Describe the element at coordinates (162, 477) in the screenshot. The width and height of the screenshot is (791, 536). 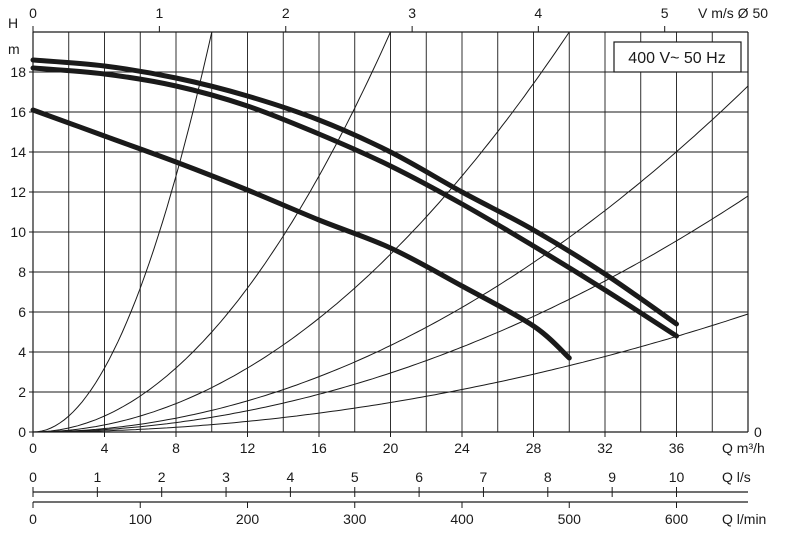
I see `ls-tick-label: 2` at that location.